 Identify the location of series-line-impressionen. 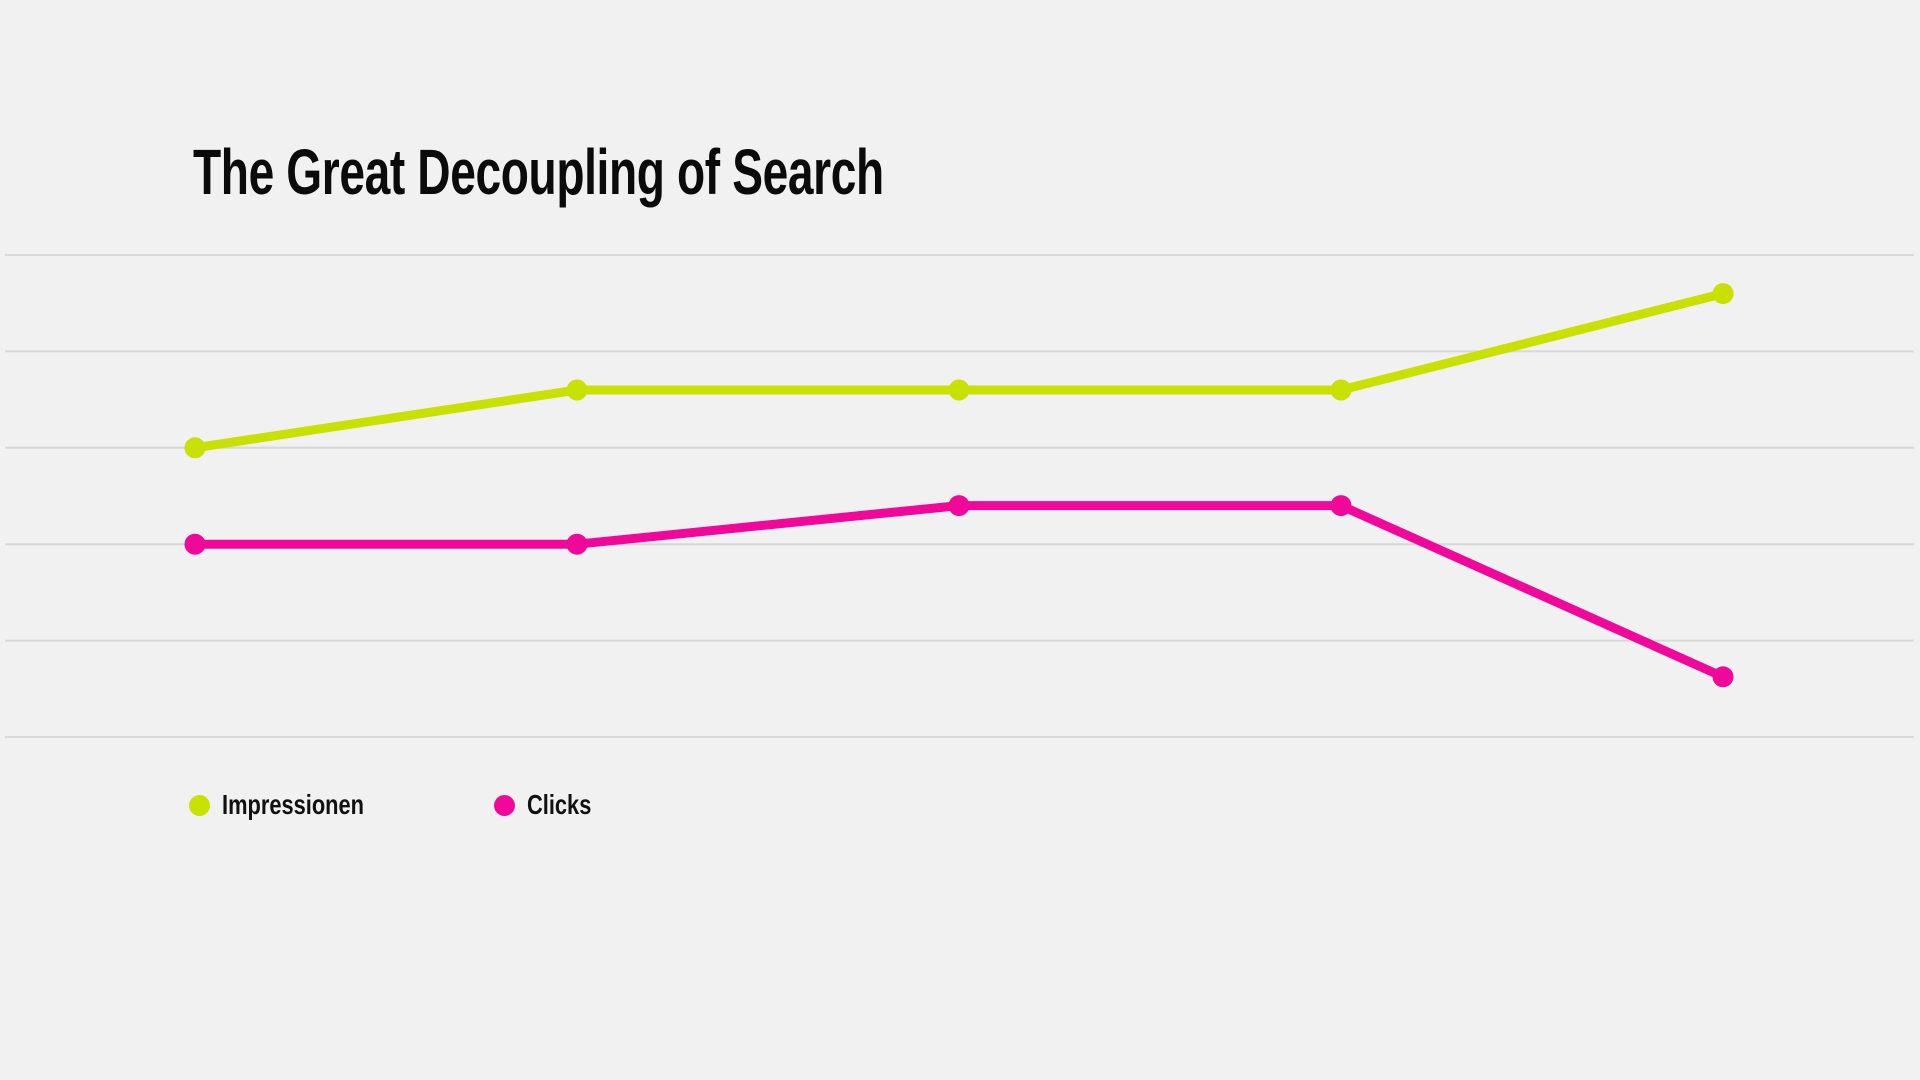
(959, 371).